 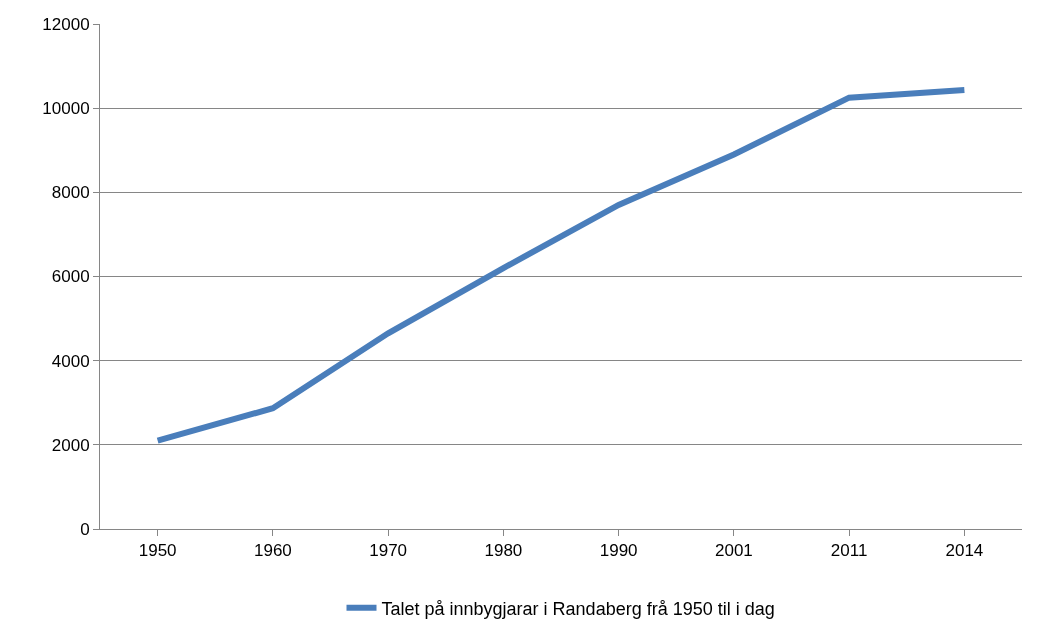 I want to click on y-tick-label: 10000, so click(x=66, y=109).